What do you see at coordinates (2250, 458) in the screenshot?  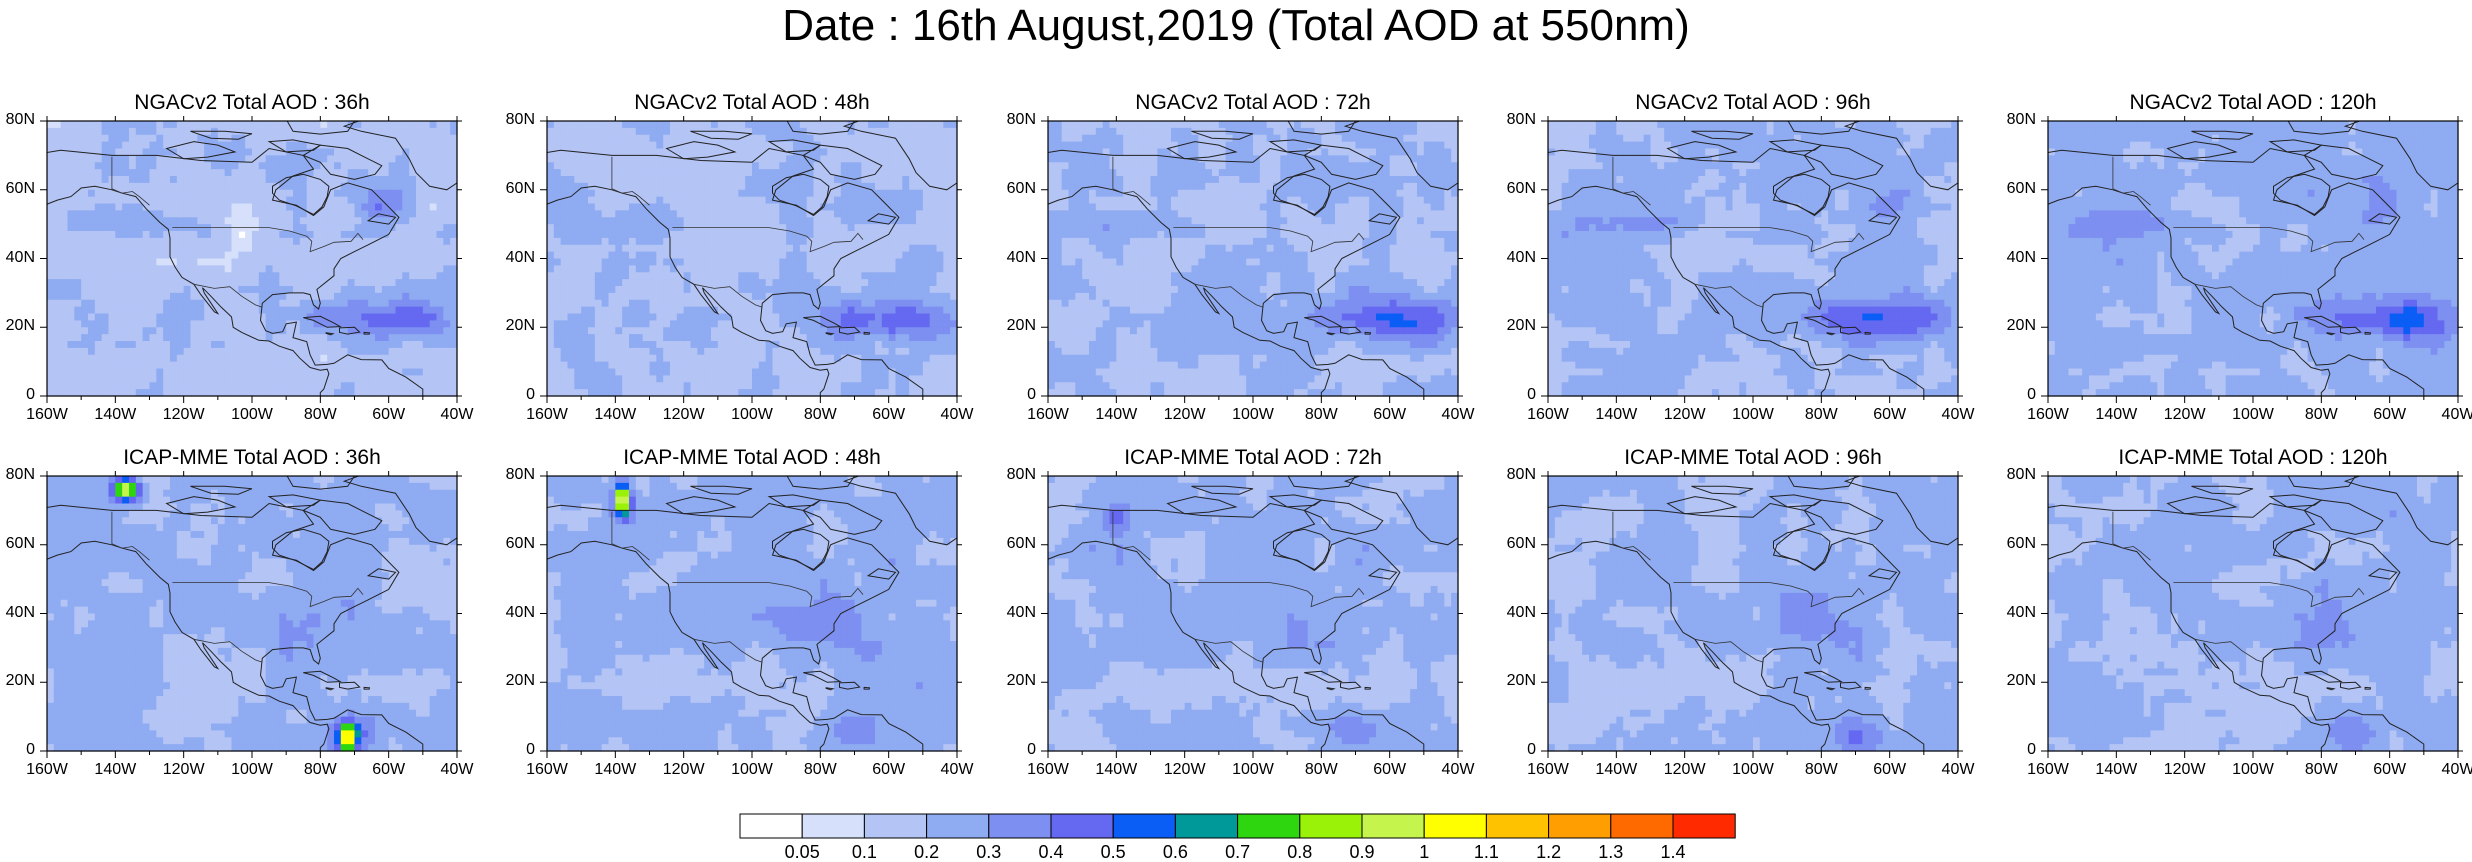 I see `panel-title: ICAP-MME Total AOD : 120h` at bounding box center [2250, 458].